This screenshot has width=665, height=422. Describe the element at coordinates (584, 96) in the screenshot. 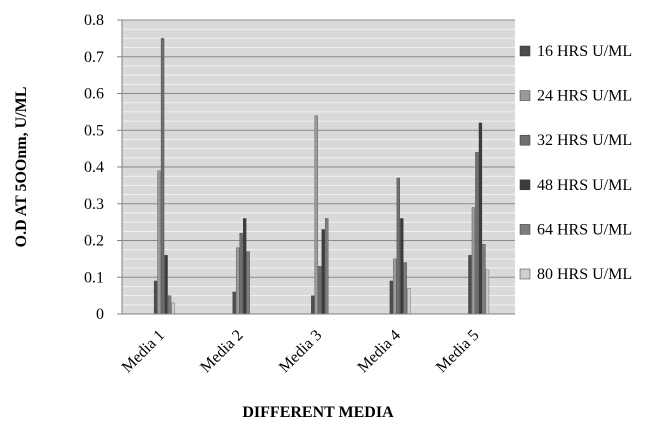

I see `legend-label: 24 HRS U/ML` at that location.